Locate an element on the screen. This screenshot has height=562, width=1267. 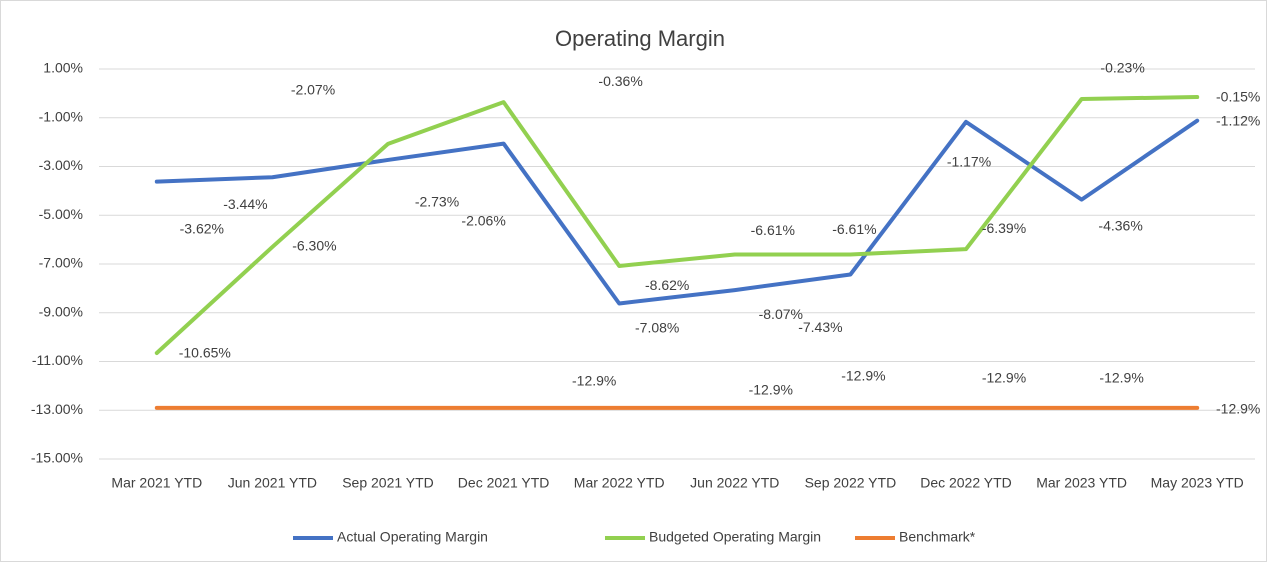
data-label: -7.43% is located at coordinates (820, 327).